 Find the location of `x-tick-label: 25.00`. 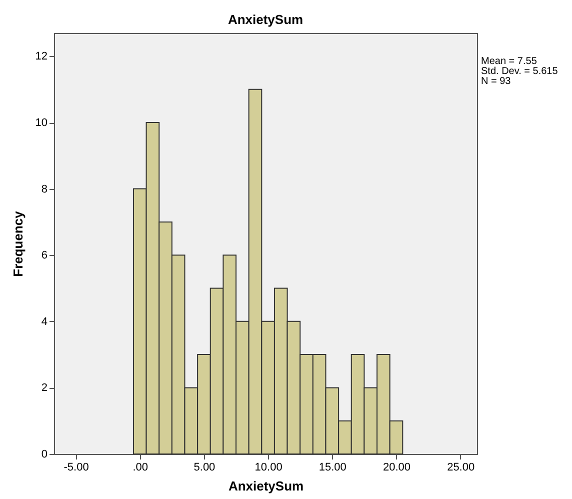

x-tick-label: 25.00 is located at coordinates (461, 468).